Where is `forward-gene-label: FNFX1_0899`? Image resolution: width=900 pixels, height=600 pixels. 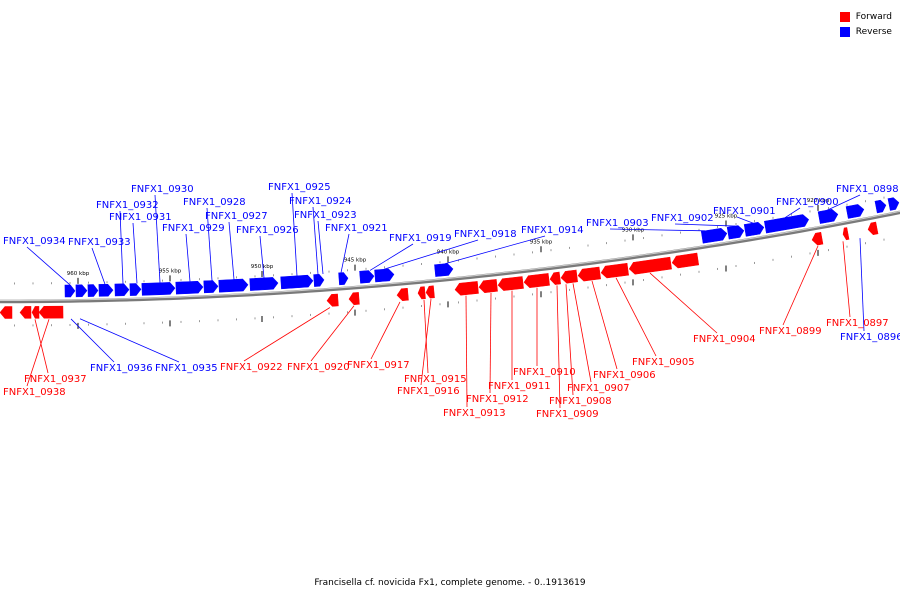
forward-gene-label: FNFX1_0899 is located at coordinates (790, 331).